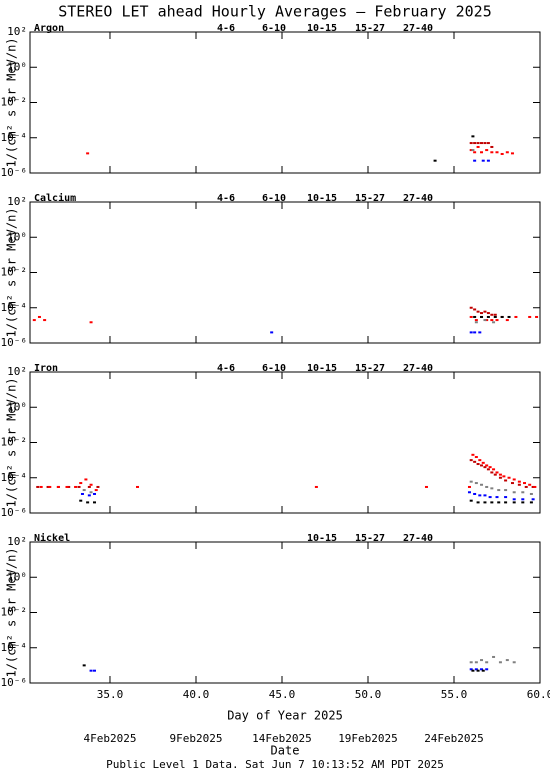  I want to click on legend-entry: 15-27, so click(370, 28).